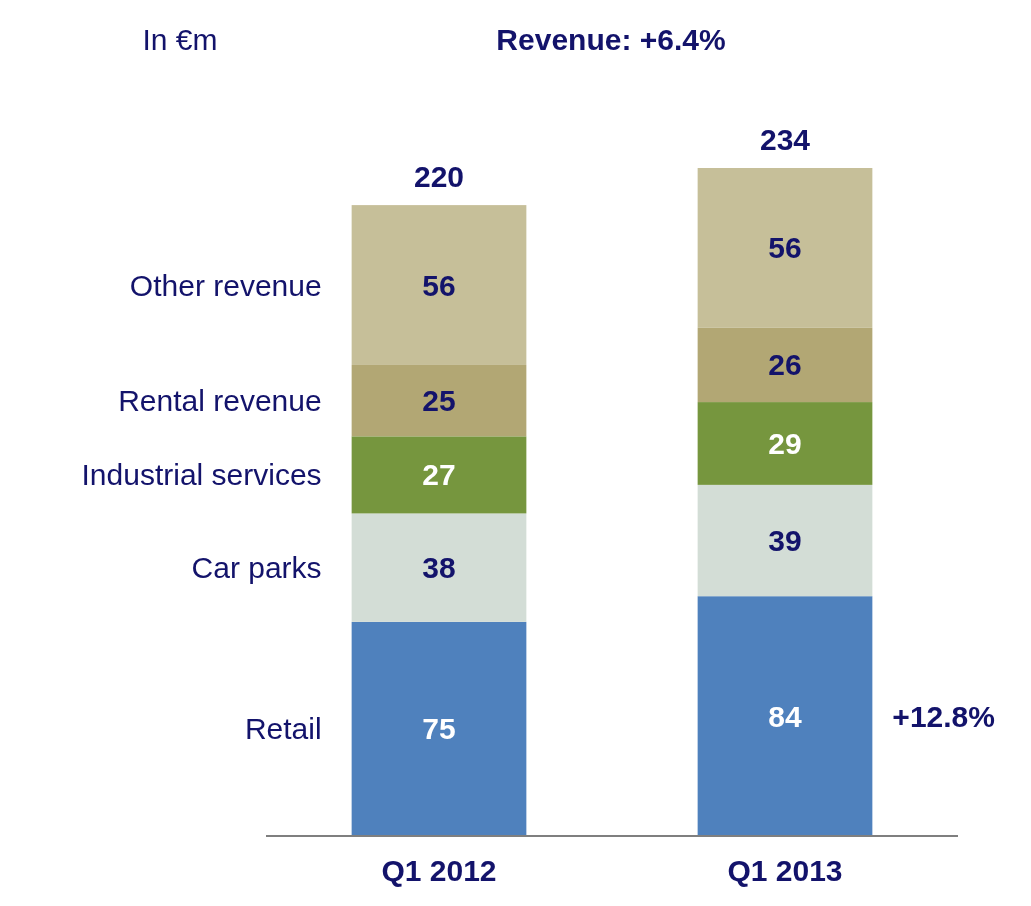 This screenshot has height=906, width=1031. Describe the element at coordinates (180, 39) in the screenshot. I see `y-axis-title: In €m` at that location.